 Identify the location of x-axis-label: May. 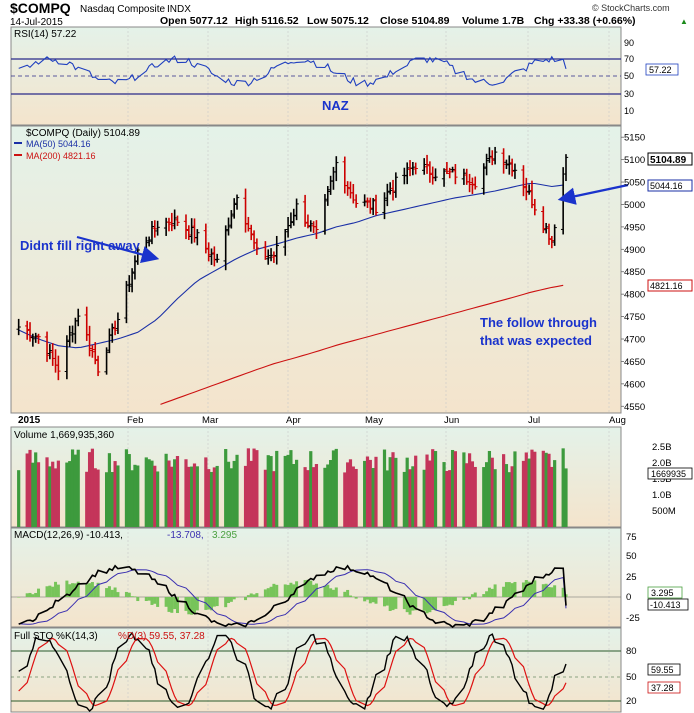
(374, 420).